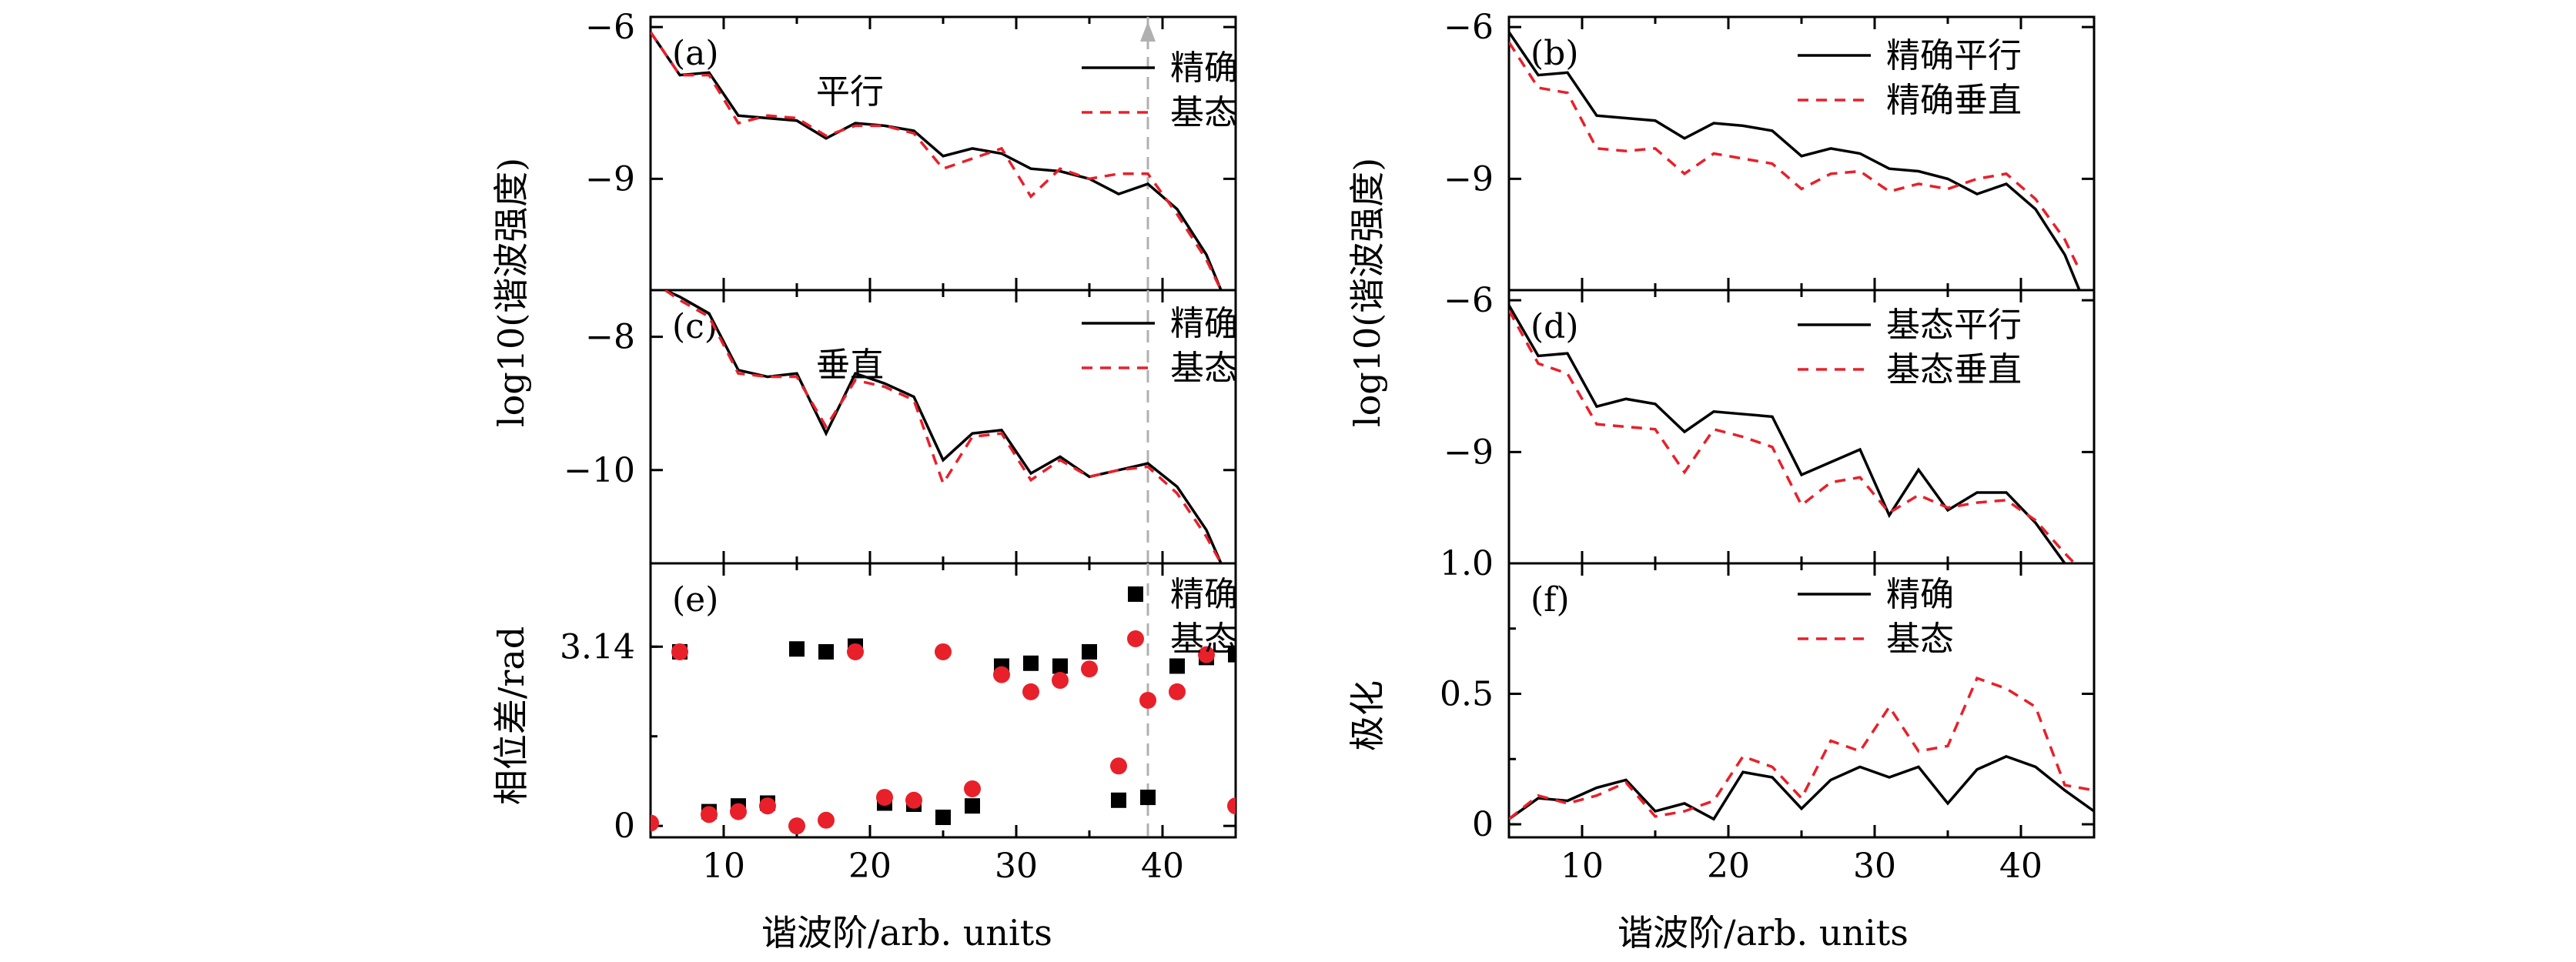 This screenshot has width=2576, height=962. What do you see at coordinates (944, 736) in the screenshot?
I see `series-group-e` at bounding box center [944, 736].